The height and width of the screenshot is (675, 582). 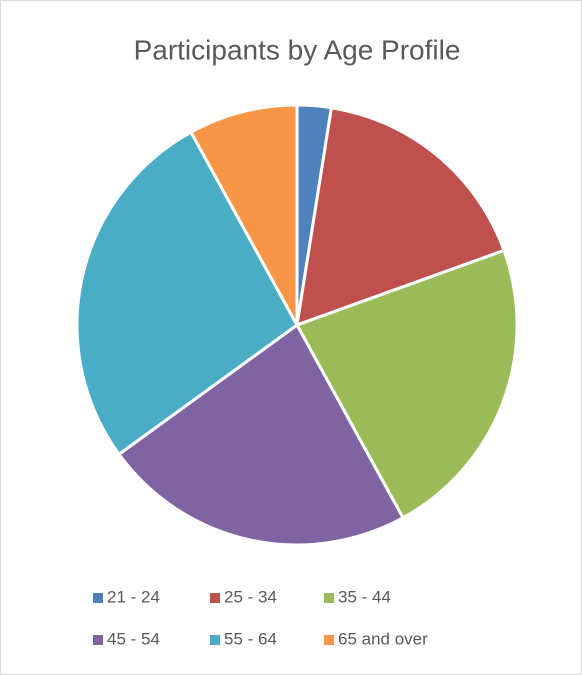 I want to click on legend-label: 45 - 54, so click(x=133, y=638).